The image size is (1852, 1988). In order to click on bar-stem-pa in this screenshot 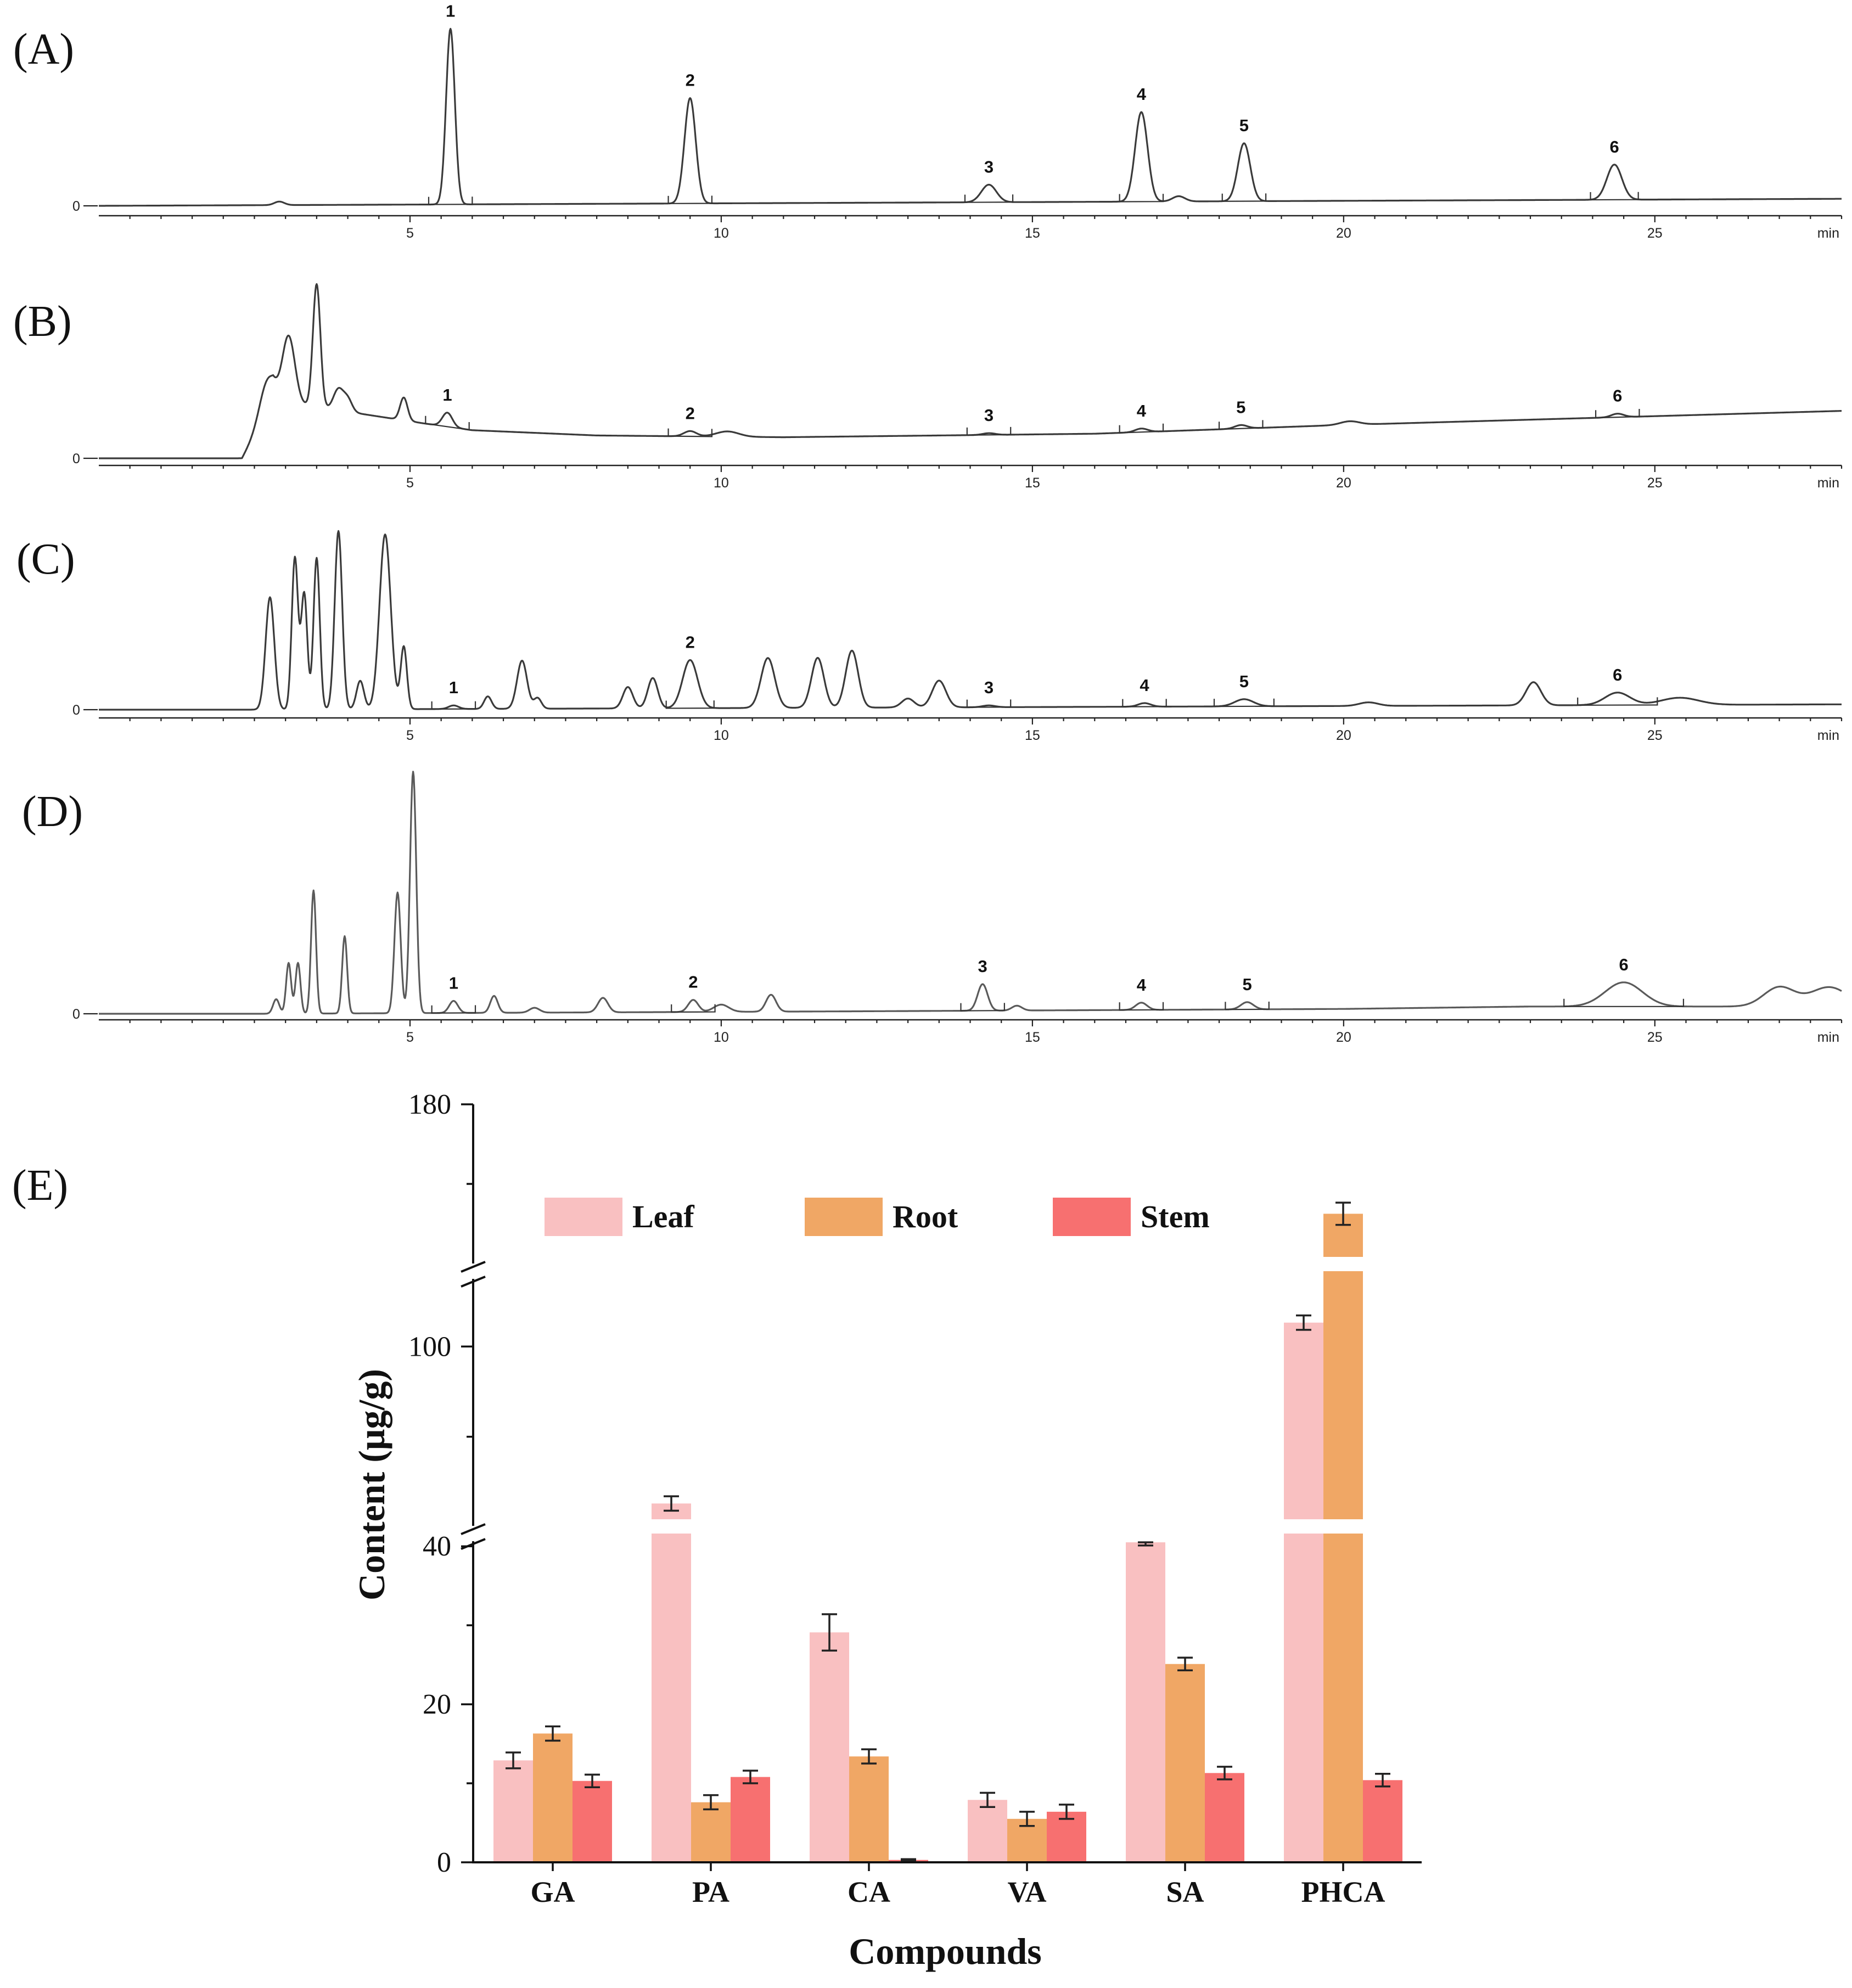, I will do `click(750, 1819)`.